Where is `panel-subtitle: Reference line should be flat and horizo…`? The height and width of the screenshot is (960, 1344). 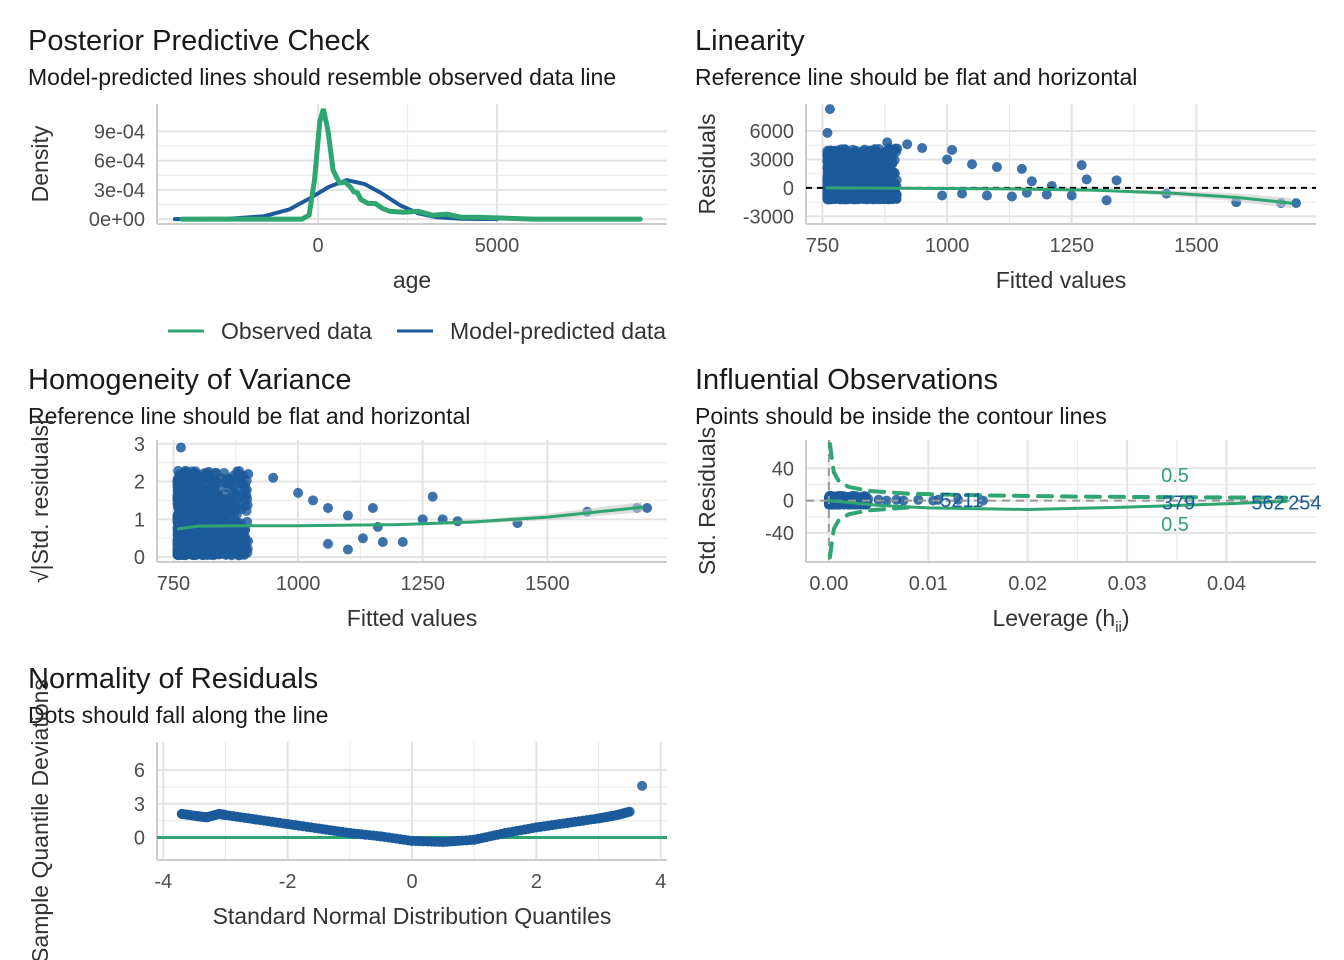
panel-subtitle: Reference line should be flat and horizo… is located at coordinates (916, 77).